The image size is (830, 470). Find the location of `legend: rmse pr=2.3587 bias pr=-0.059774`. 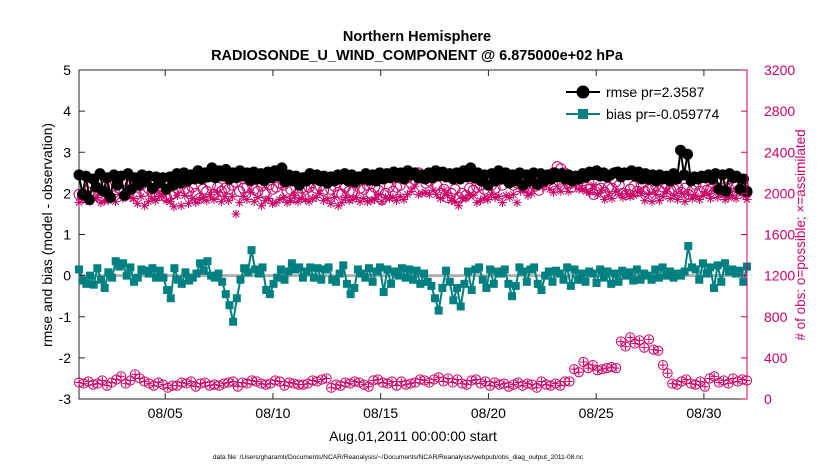

legend: rmse pr=2.3587 bias pr=-0.059774 is located at coordinates (647, 102).